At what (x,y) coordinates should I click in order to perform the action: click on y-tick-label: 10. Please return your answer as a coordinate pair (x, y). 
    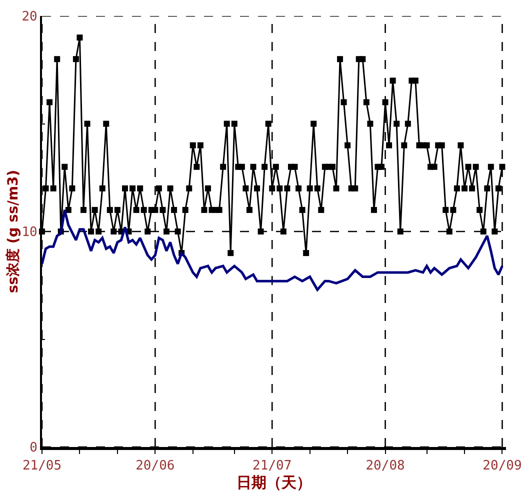
    Looking at the image, I should click on (30, 232).